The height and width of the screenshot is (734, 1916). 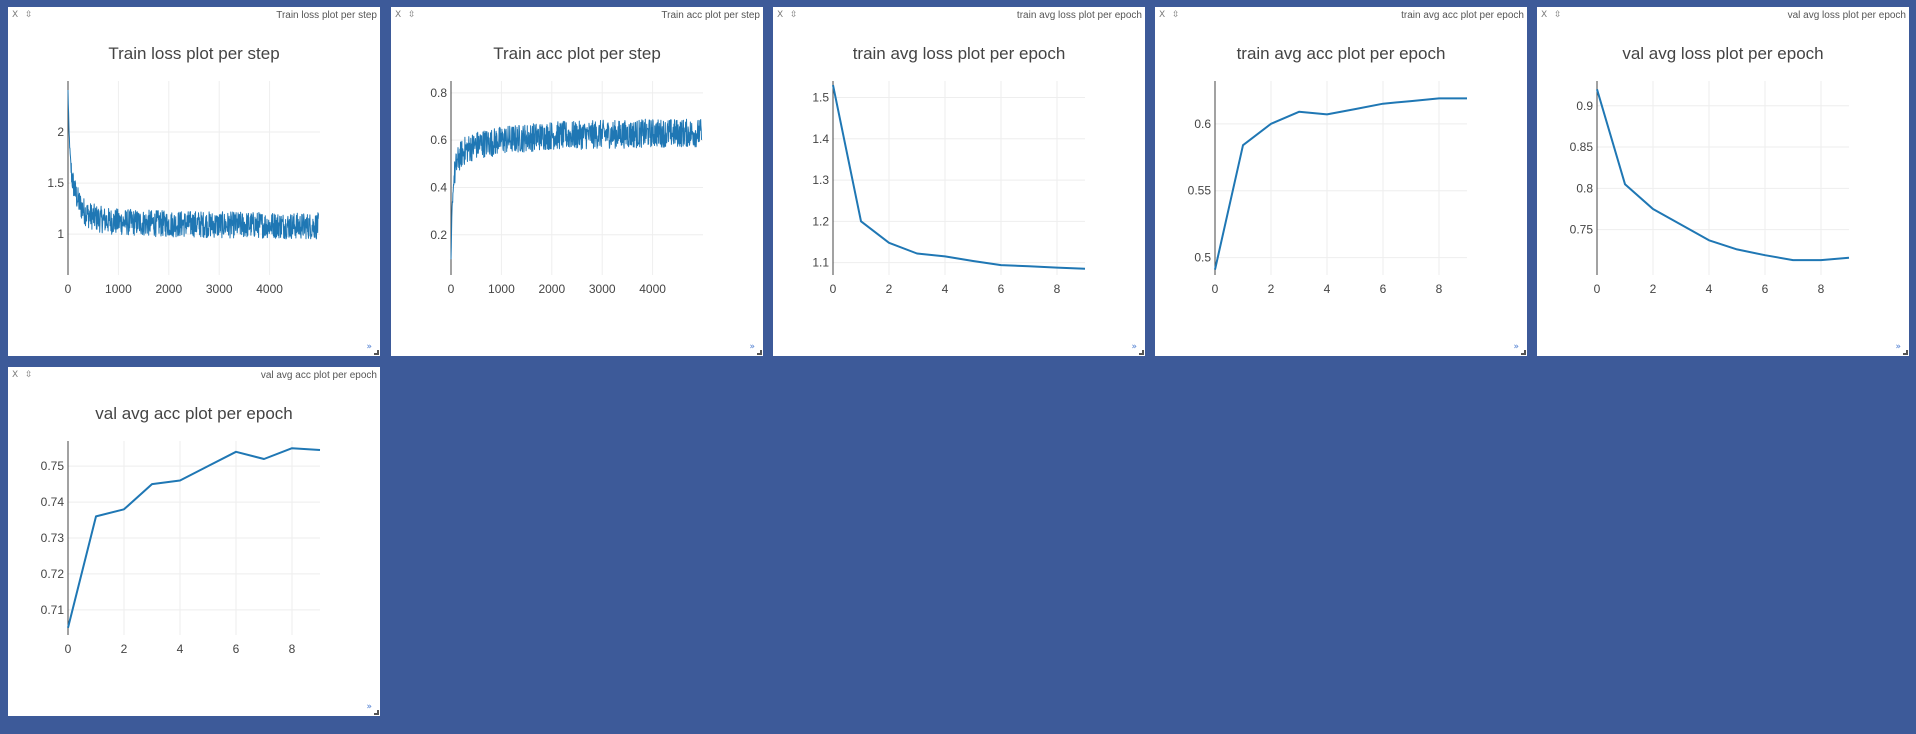 What do you see at coordinates (53, 538) in the screenshot?
I see `y-tick-label: 0.73` at bounding box center [53, 538].